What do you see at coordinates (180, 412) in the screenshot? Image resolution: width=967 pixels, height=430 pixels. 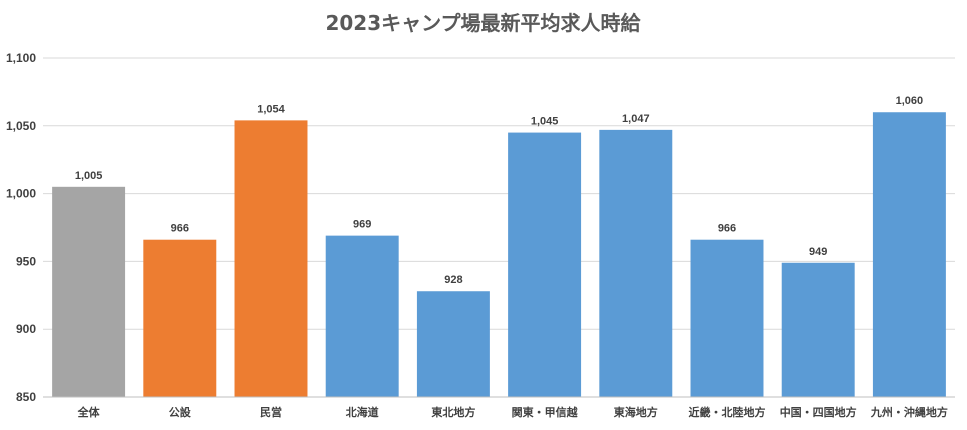 I see `x-tick-label: 公設` at bounding box center [180, 412].